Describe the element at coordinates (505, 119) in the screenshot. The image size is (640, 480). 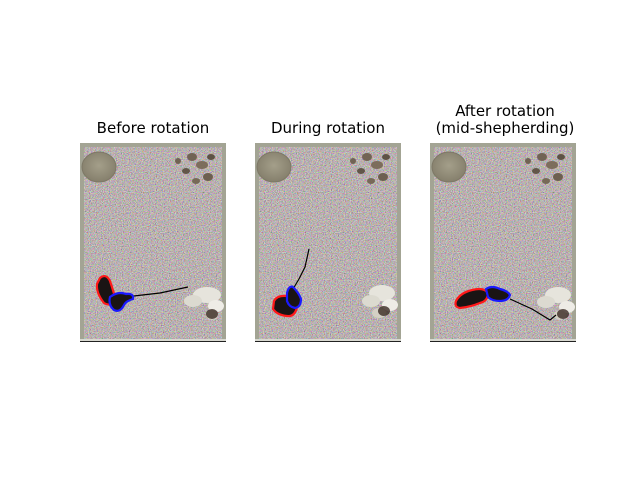
I see `panel-title: After rotation (mid-shepherding)` at that location.